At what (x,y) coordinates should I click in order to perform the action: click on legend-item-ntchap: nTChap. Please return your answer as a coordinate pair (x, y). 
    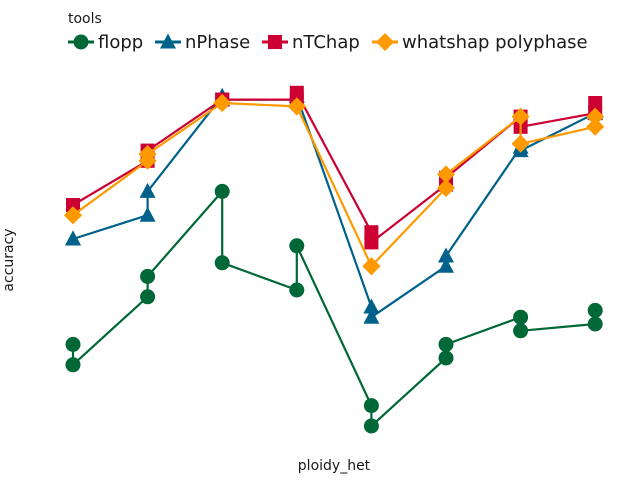
    Looking at the image, I should click on (311, 42).